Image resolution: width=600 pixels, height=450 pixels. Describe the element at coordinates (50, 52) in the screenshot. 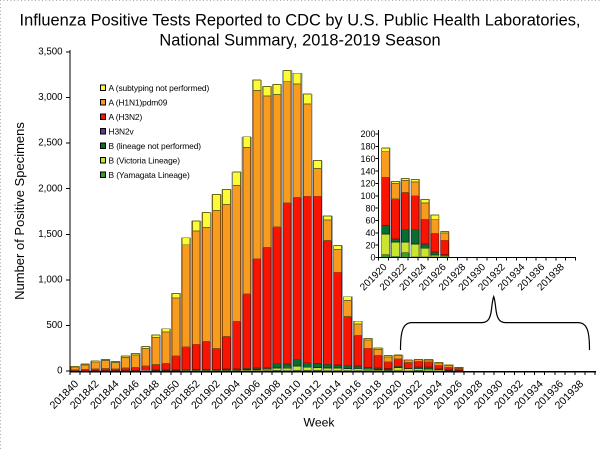

I see `svg-text: 3,500` at that location.